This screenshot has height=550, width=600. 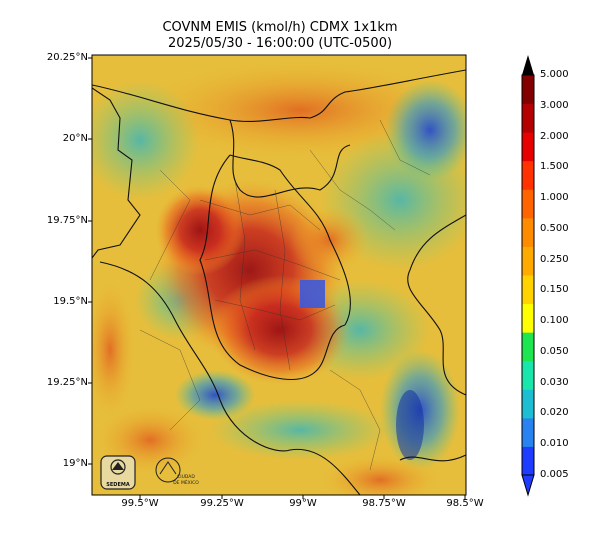 I want to click on colorbar-label: 2.000, so click(x=554, y=136).